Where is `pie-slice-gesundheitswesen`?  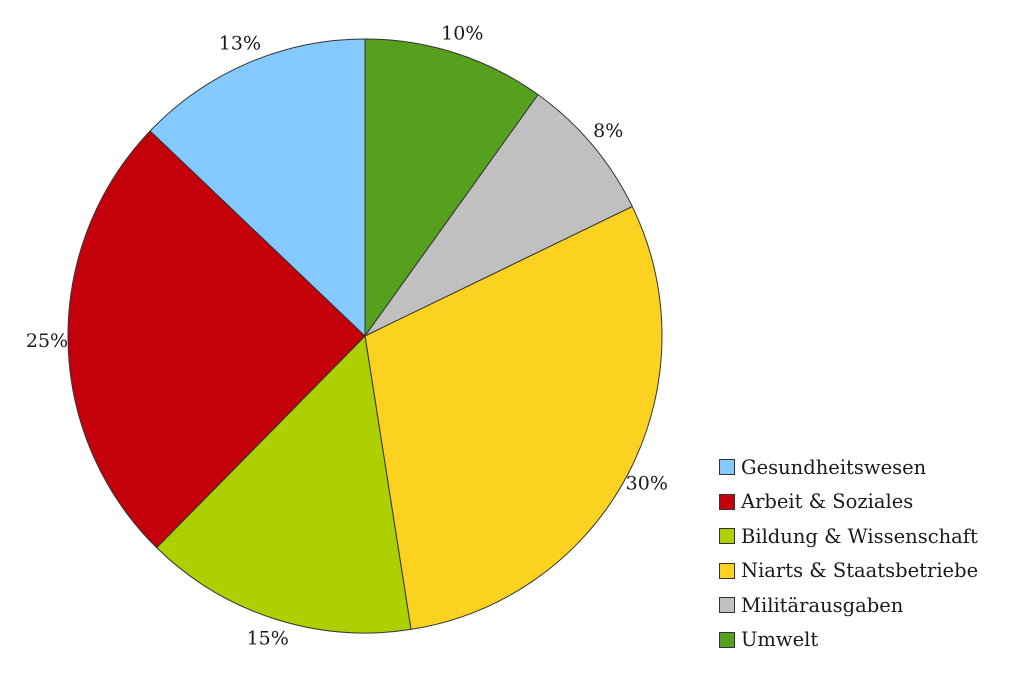 pie-slice-gesundheitswesen is located at coordinates (257, 188).